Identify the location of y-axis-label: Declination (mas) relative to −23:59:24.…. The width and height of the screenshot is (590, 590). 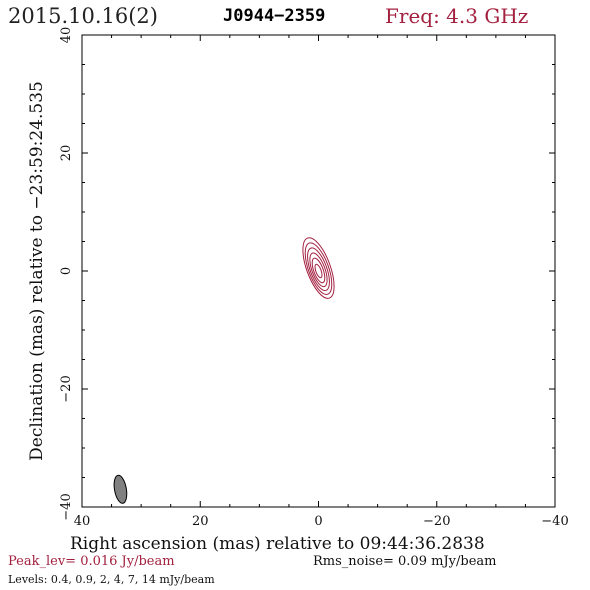
(37, 271).